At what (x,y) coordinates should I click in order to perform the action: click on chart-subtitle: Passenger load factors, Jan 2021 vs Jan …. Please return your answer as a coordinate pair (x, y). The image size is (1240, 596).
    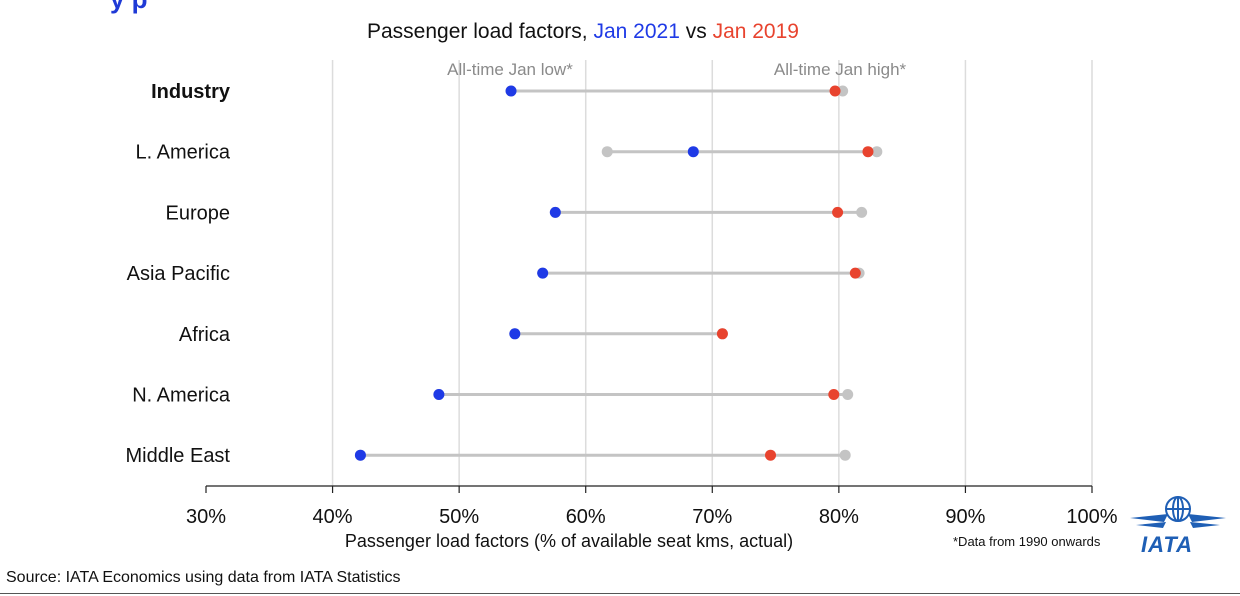
    Looking at the image, I should click on (583, 32).